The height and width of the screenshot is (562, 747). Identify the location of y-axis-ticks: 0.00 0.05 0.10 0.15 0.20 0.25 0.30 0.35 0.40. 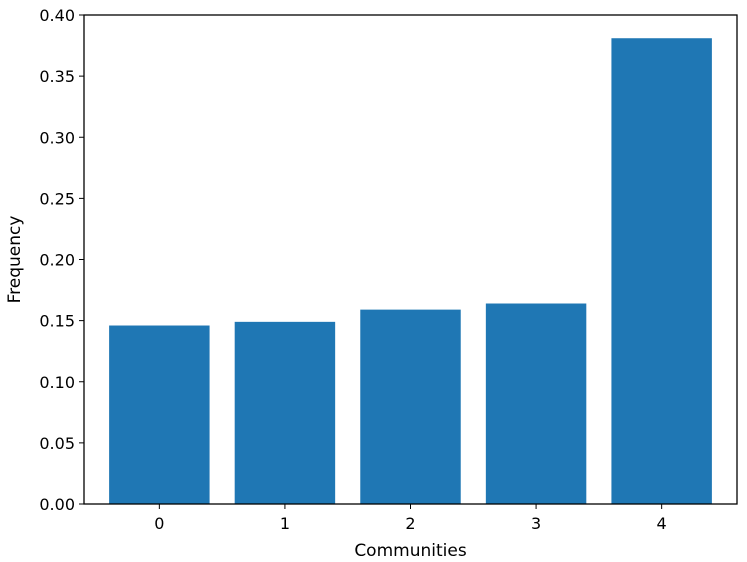
(61, 260).